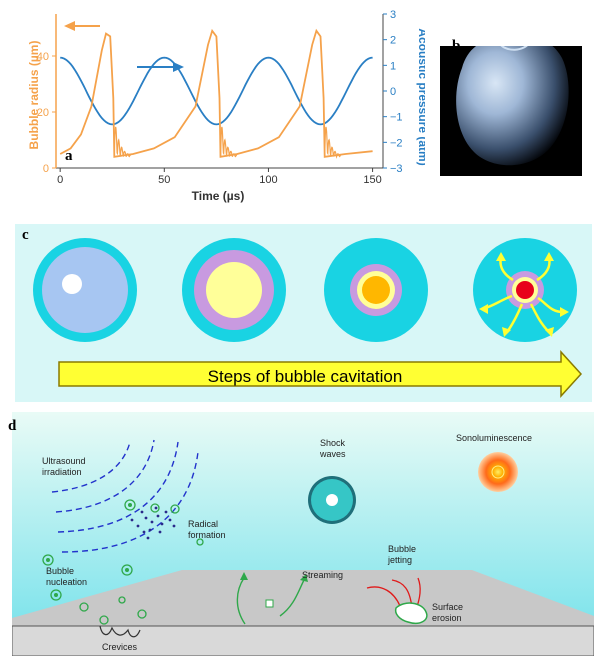 The image size is (595, 656). I want to click on streaming-label: Streaming, so click(322, 575).